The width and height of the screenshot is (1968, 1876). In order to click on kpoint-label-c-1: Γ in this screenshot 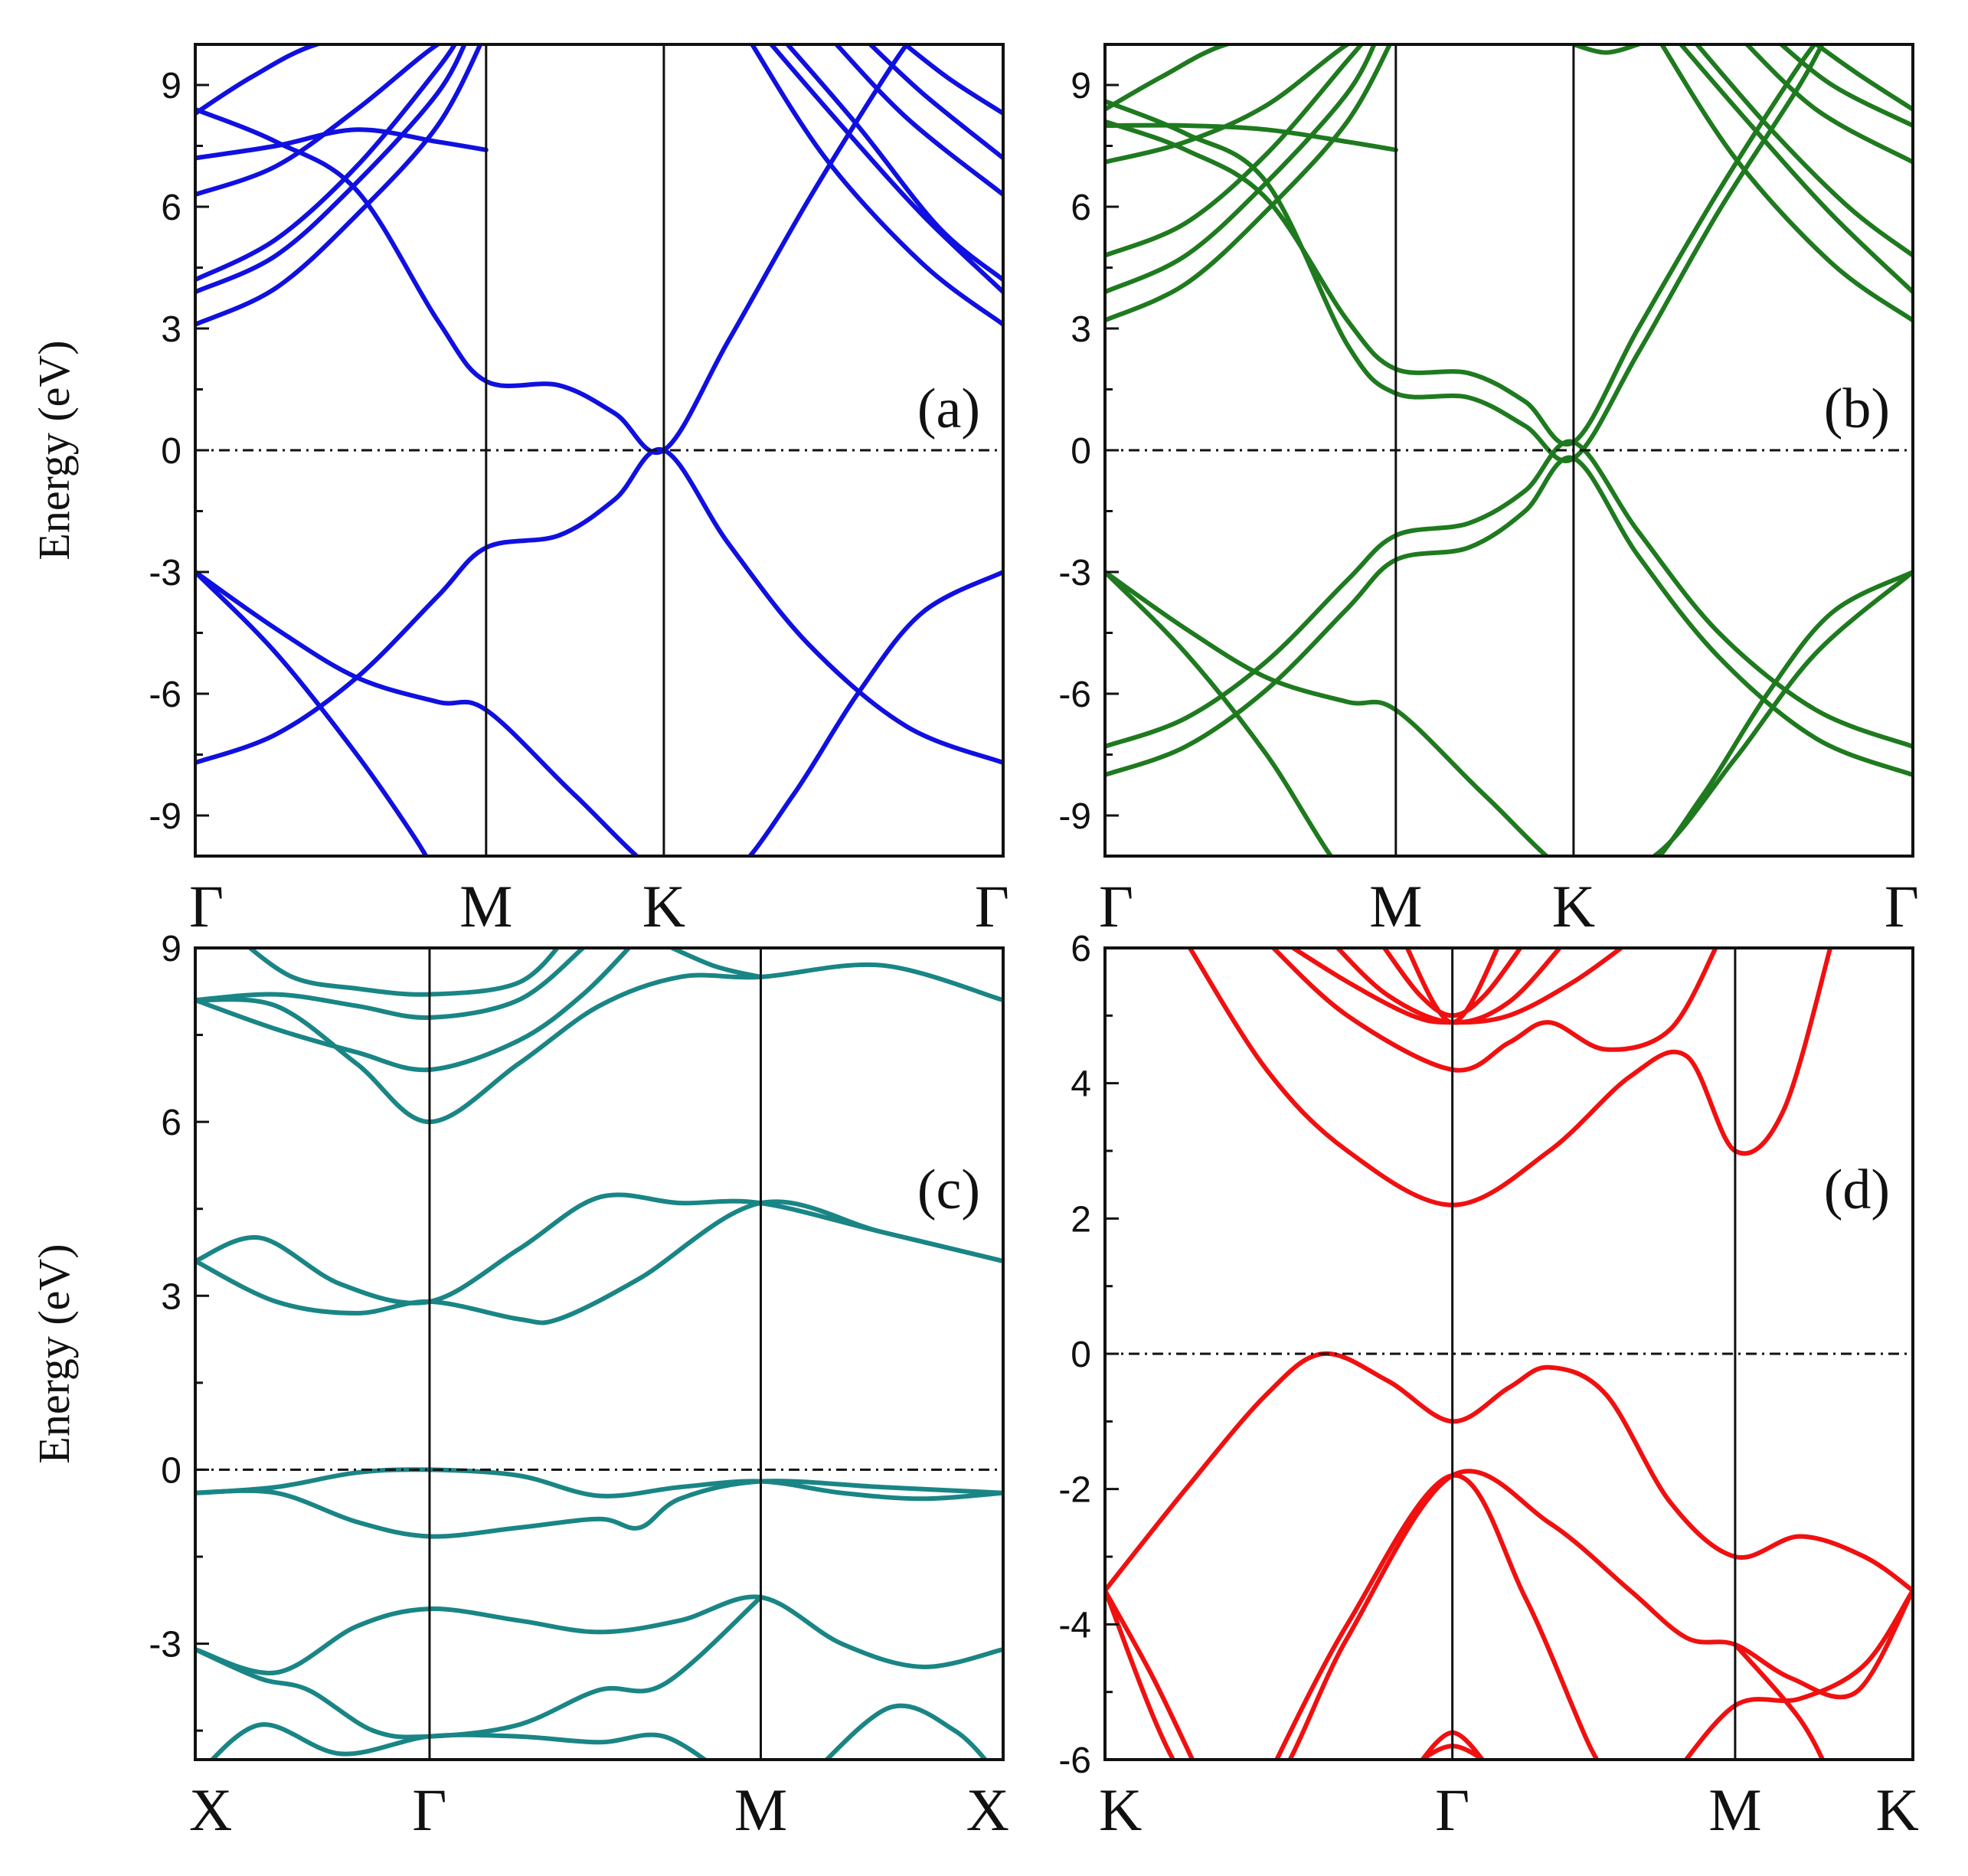, I will do `click(429, 1809)`.